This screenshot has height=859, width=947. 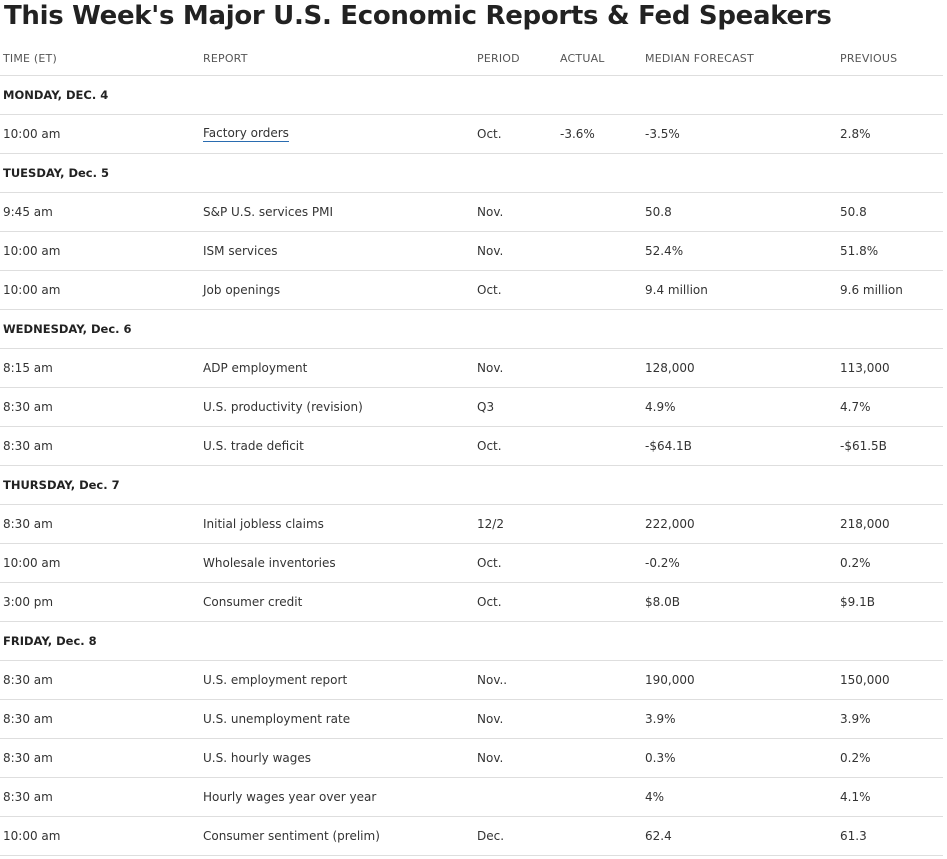 What do you see at coordinates (855, 719) in the screenshot?
I see `cell-previous: 3.9%` at bounding box center [855, 719].